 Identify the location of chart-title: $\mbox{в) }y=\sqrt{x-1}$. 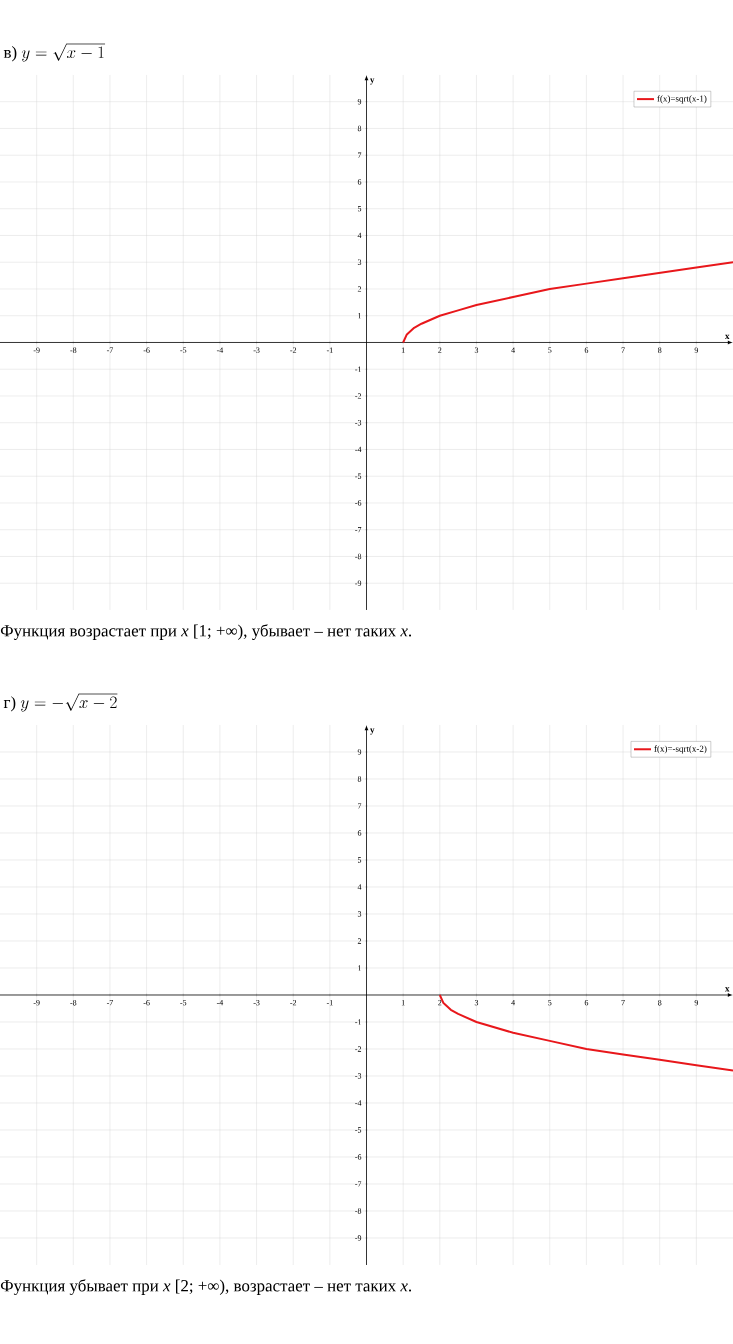
(54, 52).